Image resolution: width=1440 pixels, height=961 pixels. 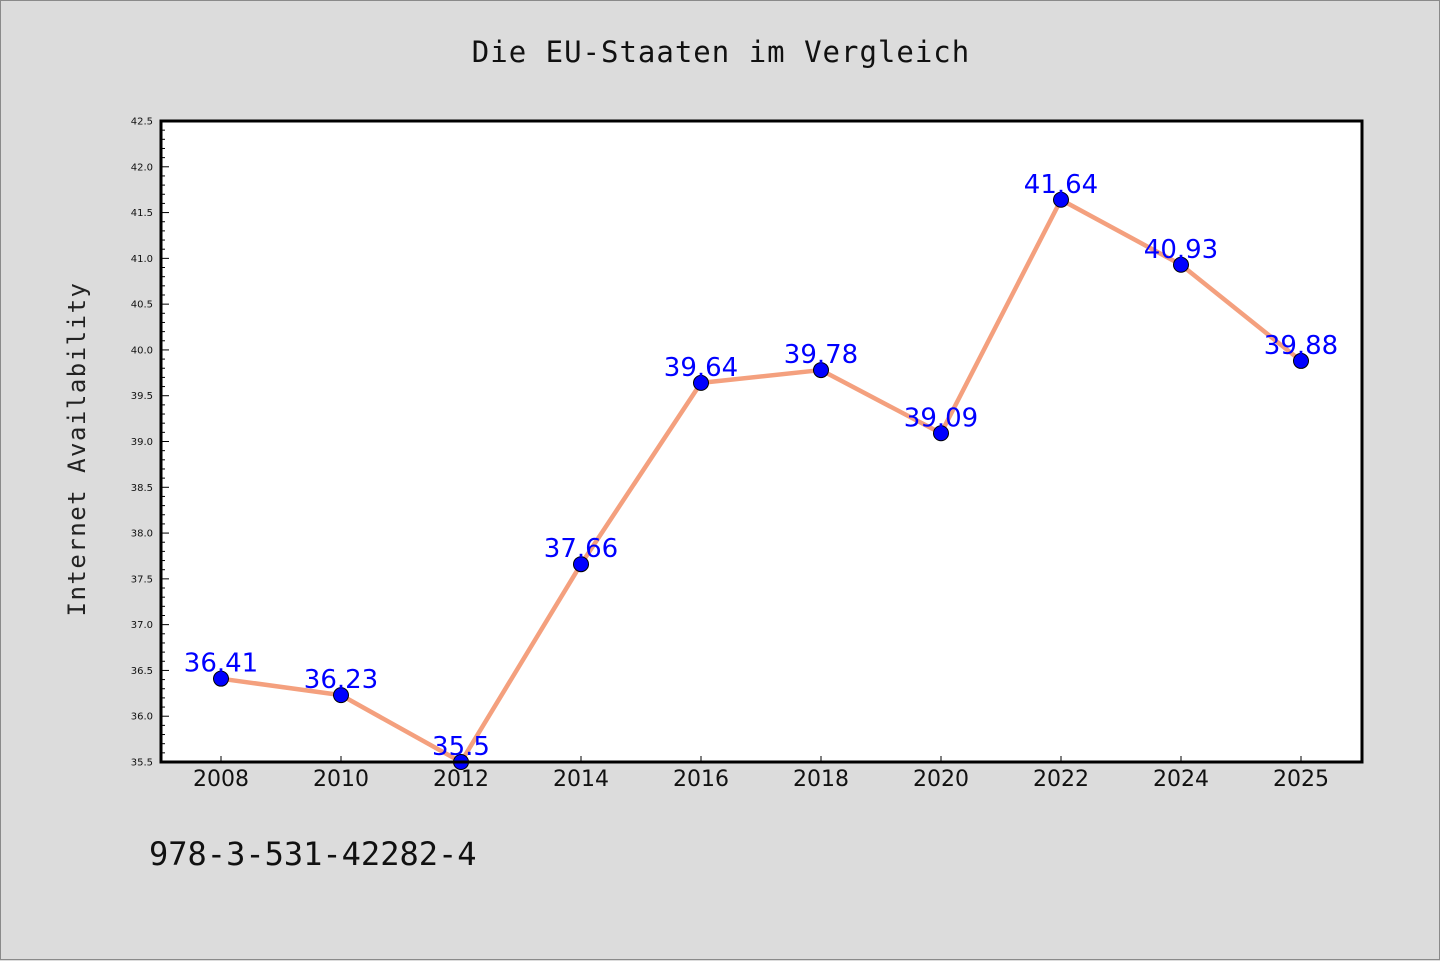 I want to click on y-tick-label: 39.0, so click(x=142, y=442).